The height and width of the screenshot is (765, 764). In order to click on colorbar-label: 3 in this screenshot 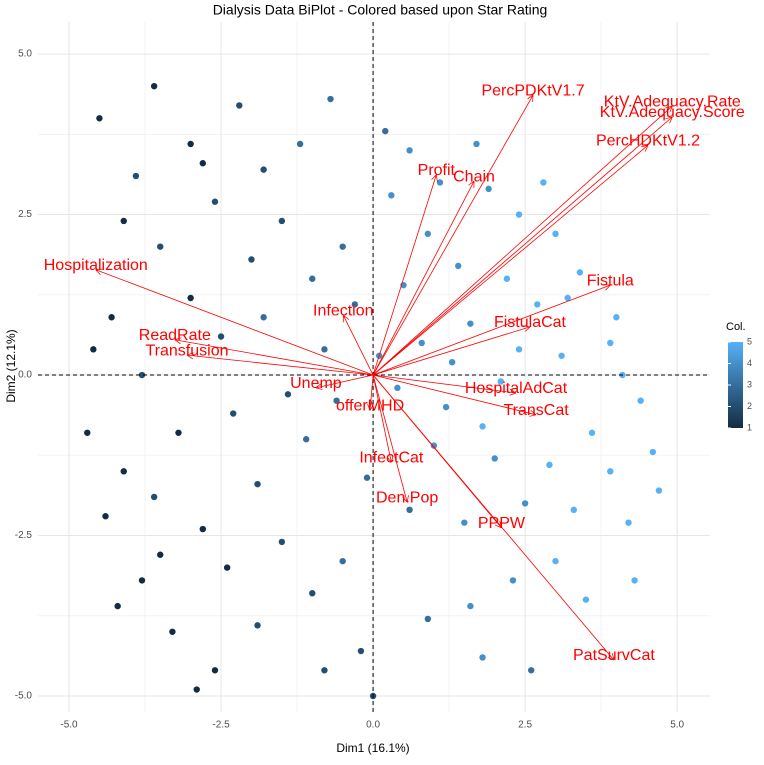, I will do `click(749, 384)`.